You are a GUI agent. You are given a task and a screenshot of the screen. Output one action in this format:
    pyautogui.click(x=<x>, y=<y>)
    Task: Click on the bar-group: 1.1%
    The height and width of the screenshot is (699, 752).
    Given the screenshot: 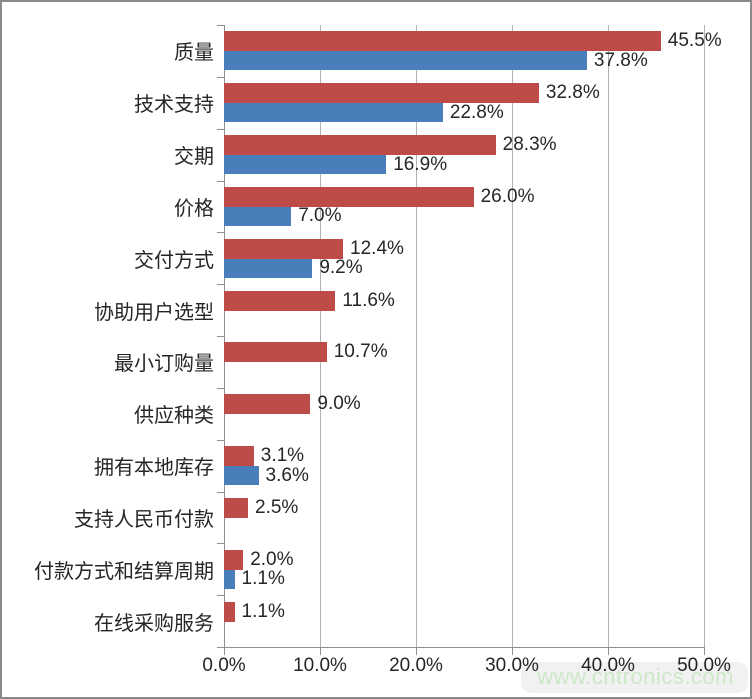 What is the action you would take?
    pyautogui.click(x=464, y=621)
    